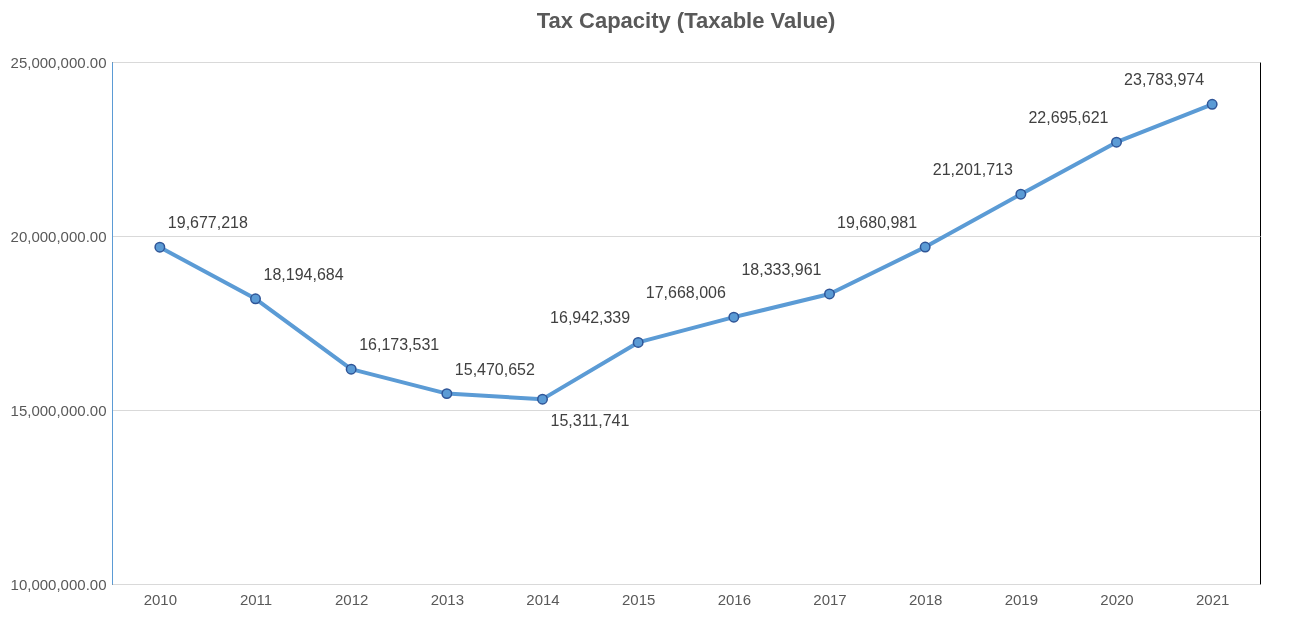 This screenshot has height=637, width=1305. I want to click on data-label: 19,677,218, so click(208, 223).